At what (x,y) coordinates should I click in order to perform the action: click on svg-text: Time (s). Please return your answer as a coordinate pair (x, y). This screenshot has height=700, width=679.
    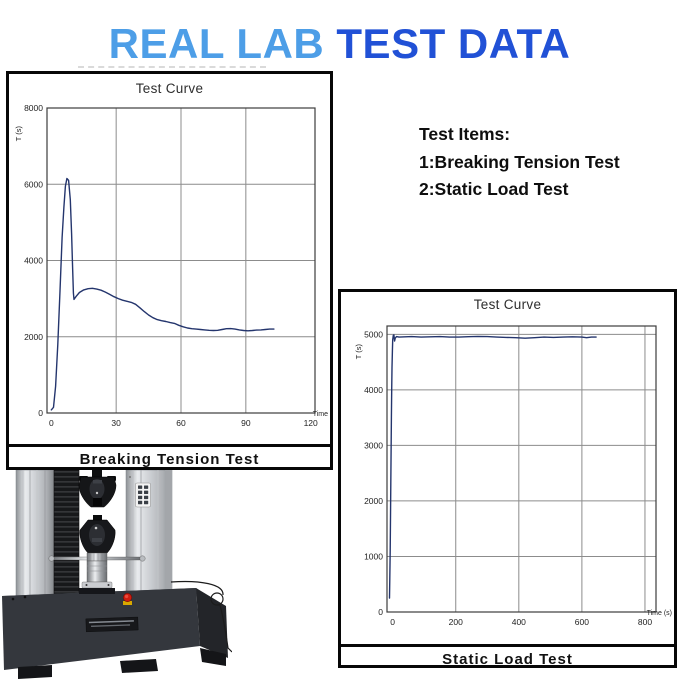
    Looking at the image, I should click on (659, 613).